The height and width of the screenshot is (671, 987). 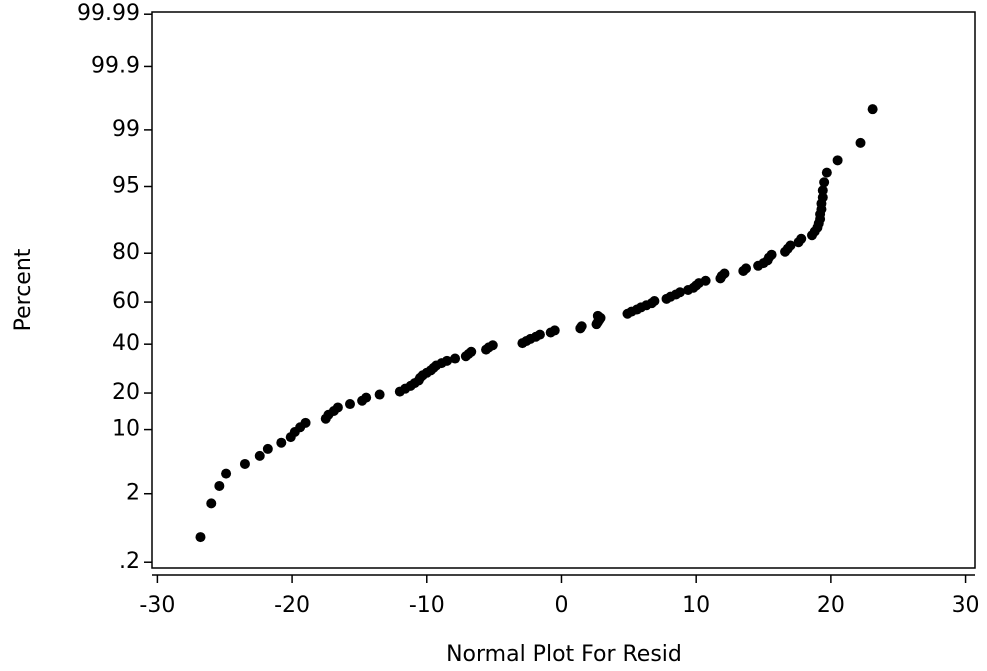 I want to click on y-tick-label: 99.9, so click(x=115, y=65).